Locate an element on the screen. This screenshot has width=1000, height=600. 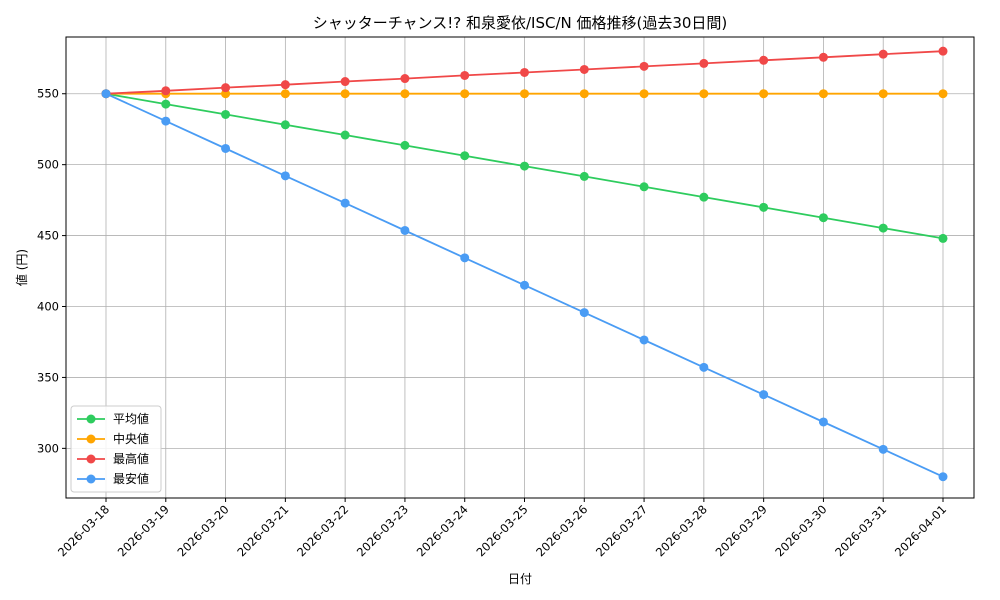
legend-item: 中央値 is located at coordinates (113, 438).